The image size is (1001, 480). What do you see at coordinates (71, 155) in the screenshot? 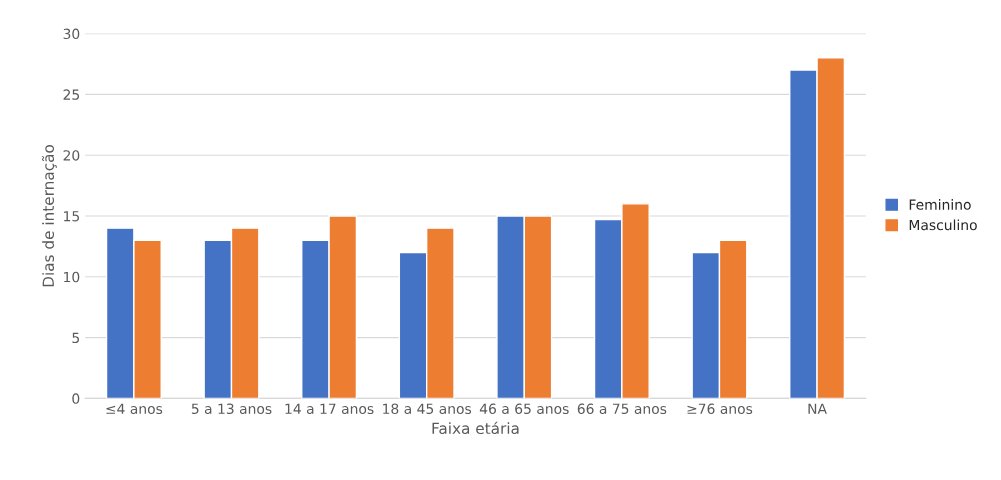
I see `y-tick-label: 20` at bounding box center [71, 155].